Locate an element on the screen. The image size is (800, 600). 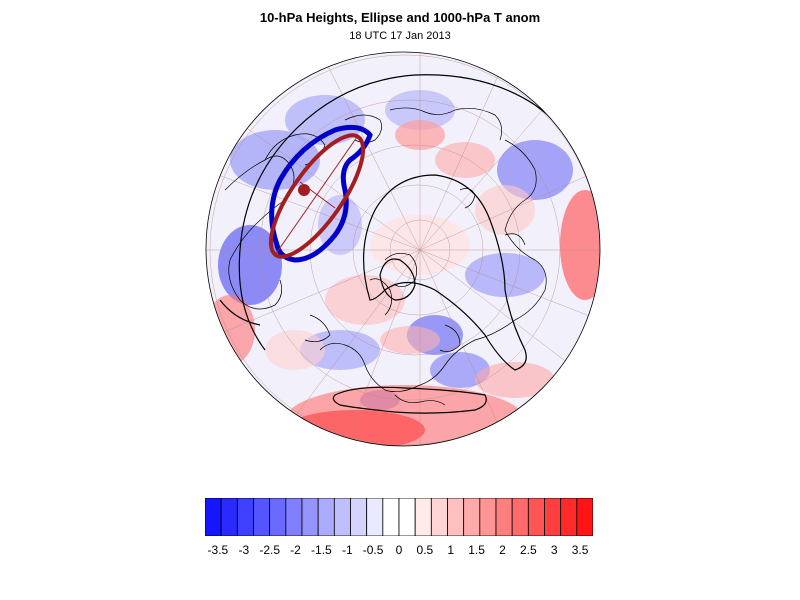
colorbar-tick-label: -1.5 is located at coordinates (321, 550).